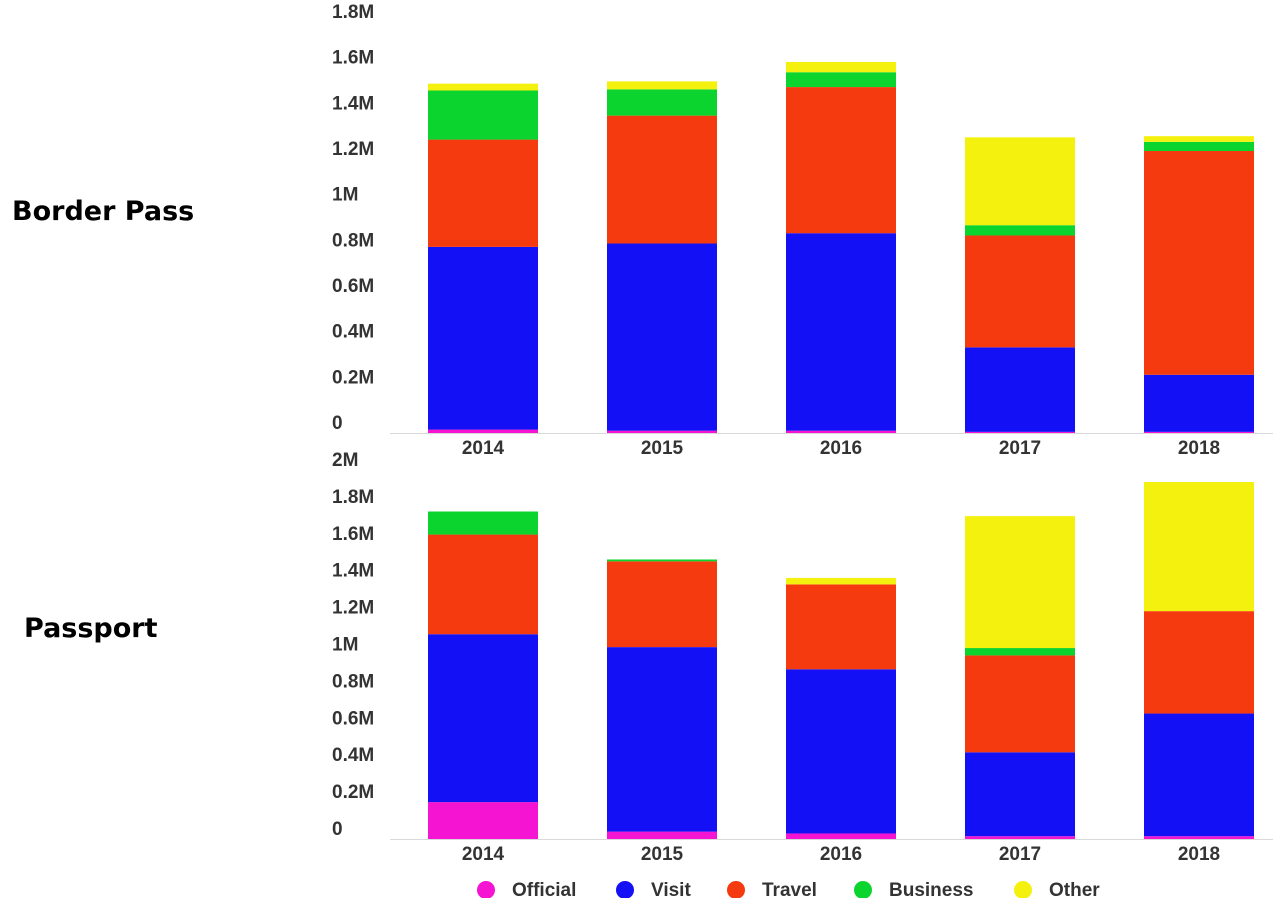 This screenshot has width=1275, height=898. What do you see at coordinates (103, 211) in the screenshot?
I see `chart-title-border-pass: Border Pass` at bounding box center [103, 211].